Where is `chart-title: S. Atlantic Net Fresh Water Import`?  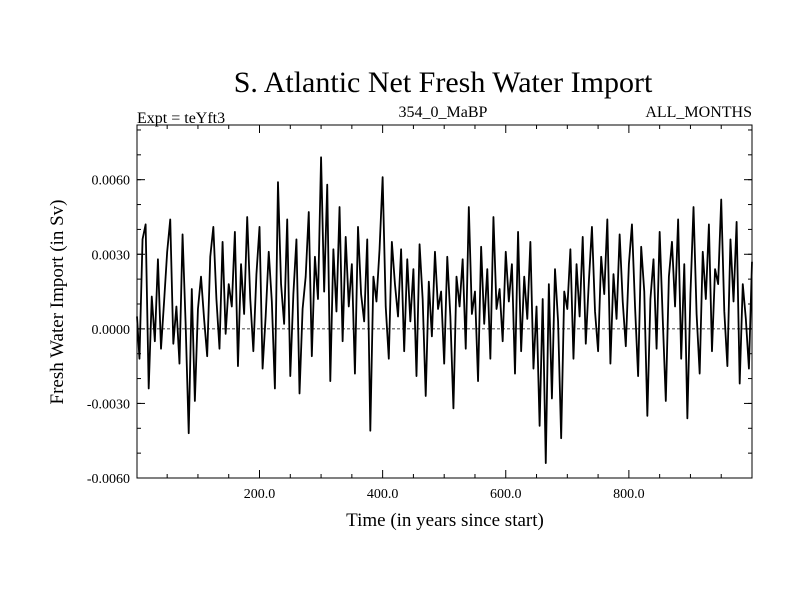
chart-title: S. Atlantic Net Fresh Water Import is located at coordinates (443, 82).